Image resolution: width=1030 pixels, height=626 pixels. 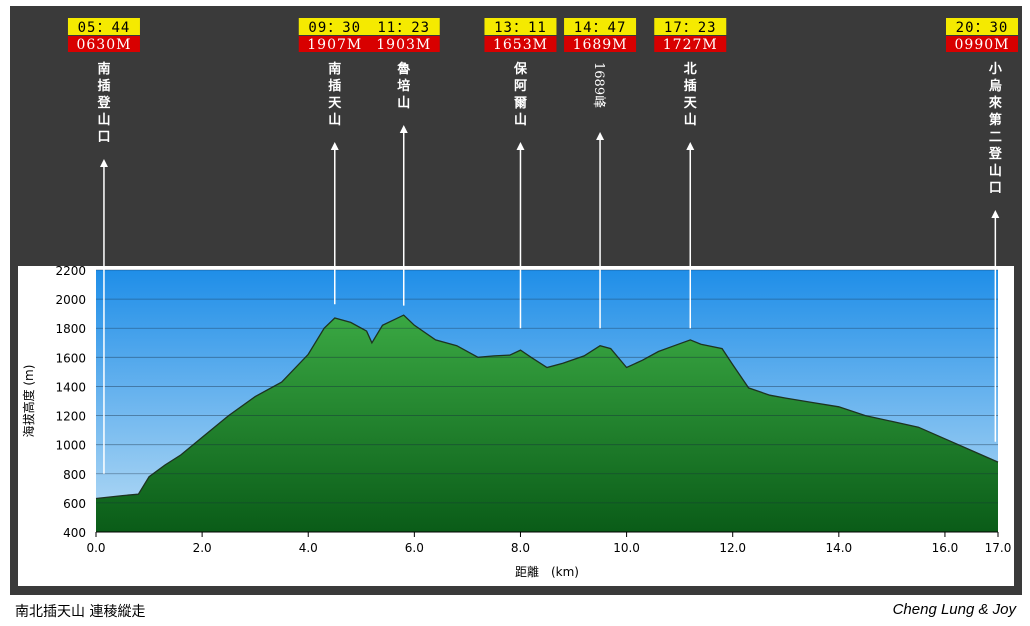 What do you see at coordinates (945, 548) in the screenshot?
I see `x-tick-label: 16.0` at bounding box center [945, 548].